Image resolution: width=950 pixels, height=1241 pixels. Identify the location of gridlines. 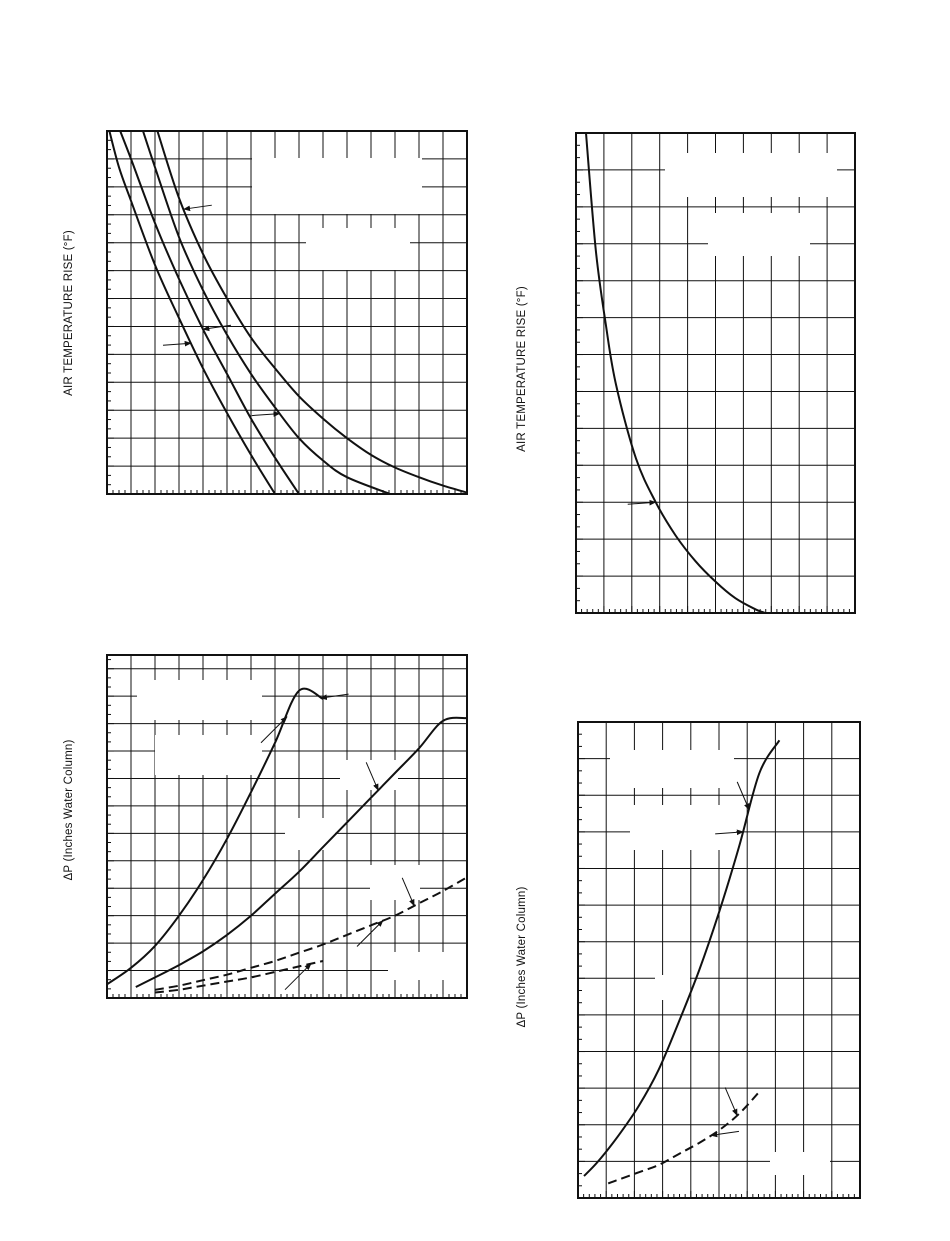
(719, 960).